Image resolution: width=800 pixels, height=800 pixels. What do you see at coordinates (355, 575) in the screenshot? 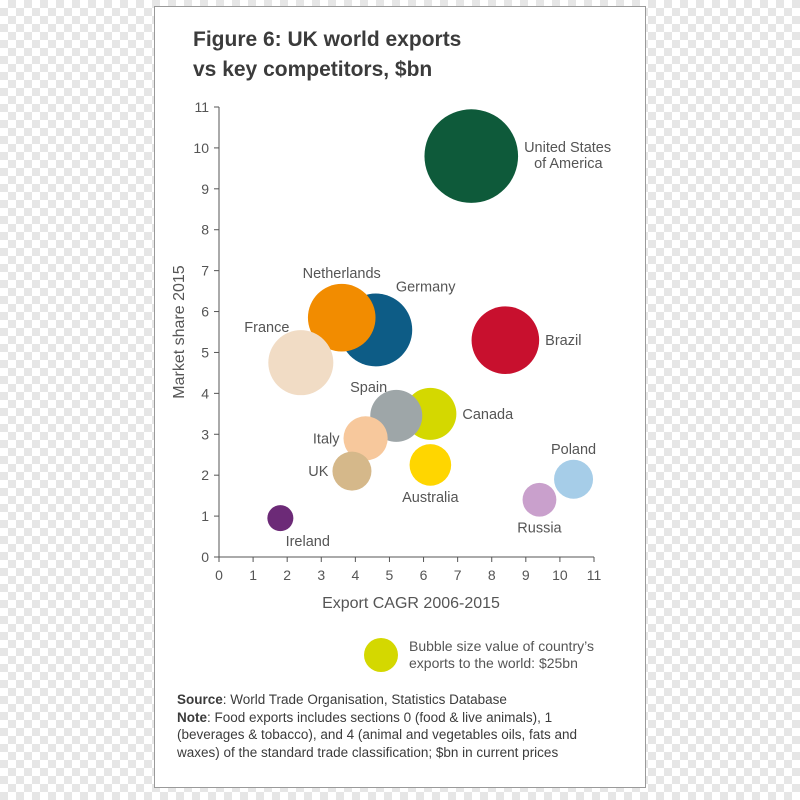
I see `x-tick-label: 4` at bounding box center [355, 575].